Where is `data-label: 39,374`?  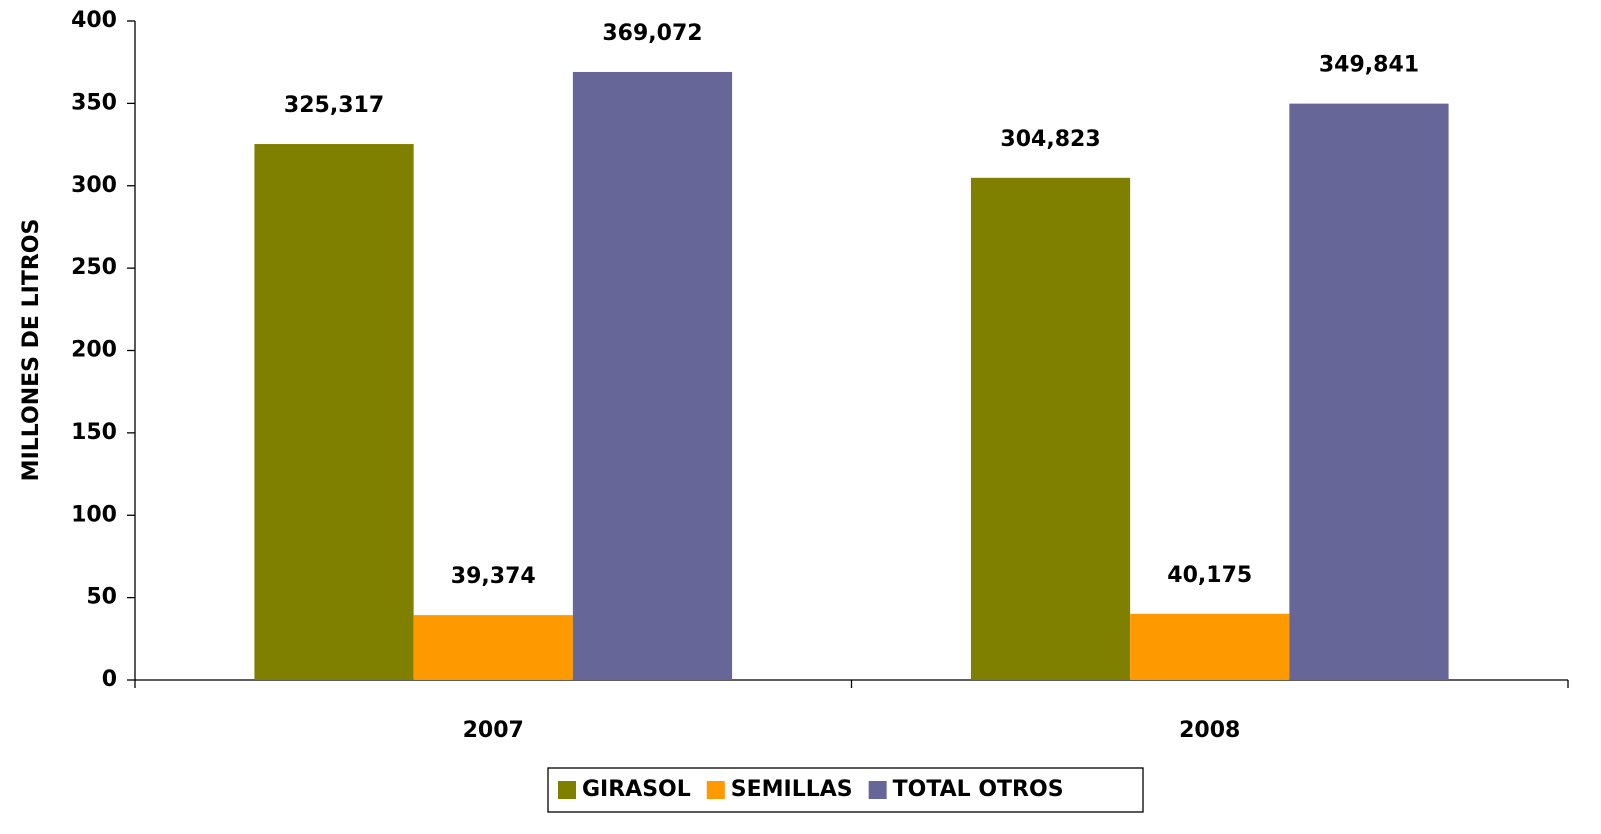
data-label: 39,374 is located at coordinates (493, 576).